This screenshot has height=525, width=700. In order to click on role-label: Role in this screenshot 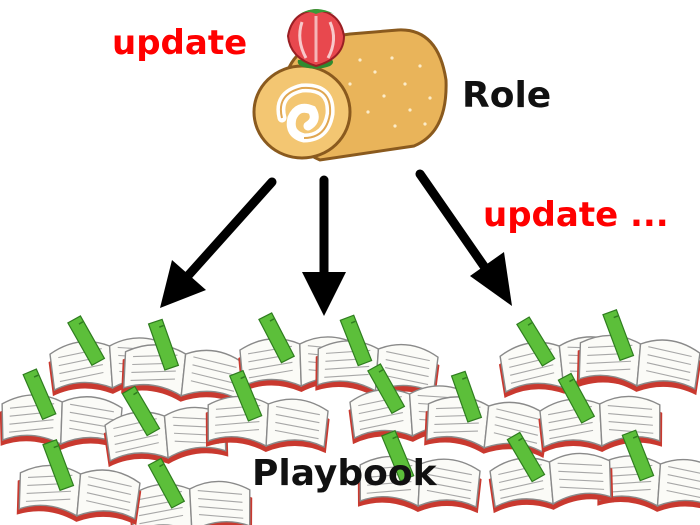, I will do `click(507, 95)`.